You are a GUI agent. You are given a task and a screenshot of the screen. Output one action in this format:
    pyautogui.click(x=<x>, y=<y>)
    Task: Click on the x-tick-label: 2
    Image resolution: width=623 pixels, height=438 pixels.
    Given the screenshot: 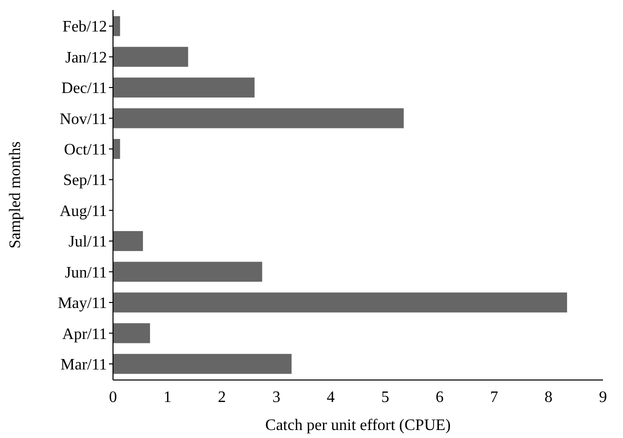 What is the action you would take?
    pyautogui.click(x=222, y=397)
    